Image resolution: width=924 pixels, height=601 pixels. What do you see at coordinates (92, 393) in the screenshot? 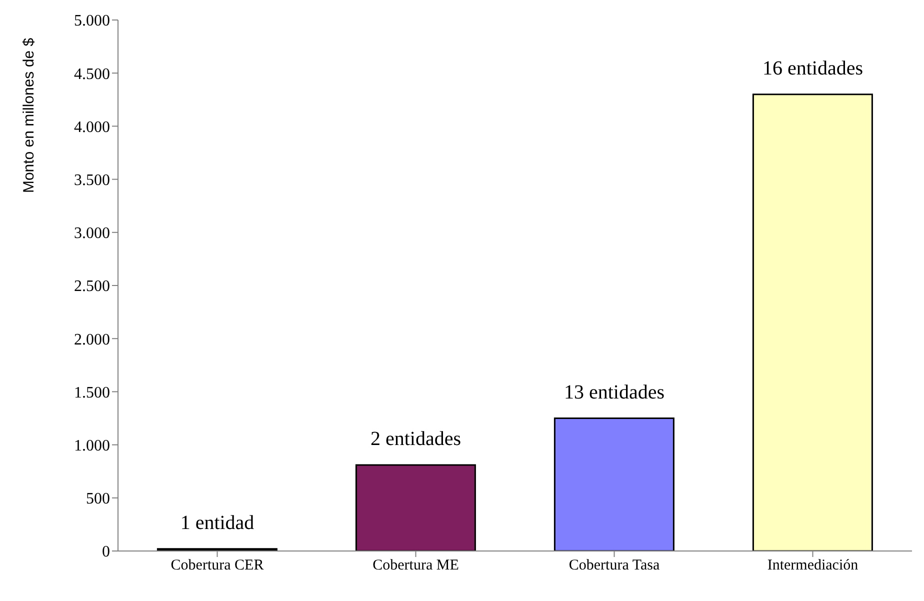
I see `y-tick-label: 1.500` at bounding box center [92, 393].